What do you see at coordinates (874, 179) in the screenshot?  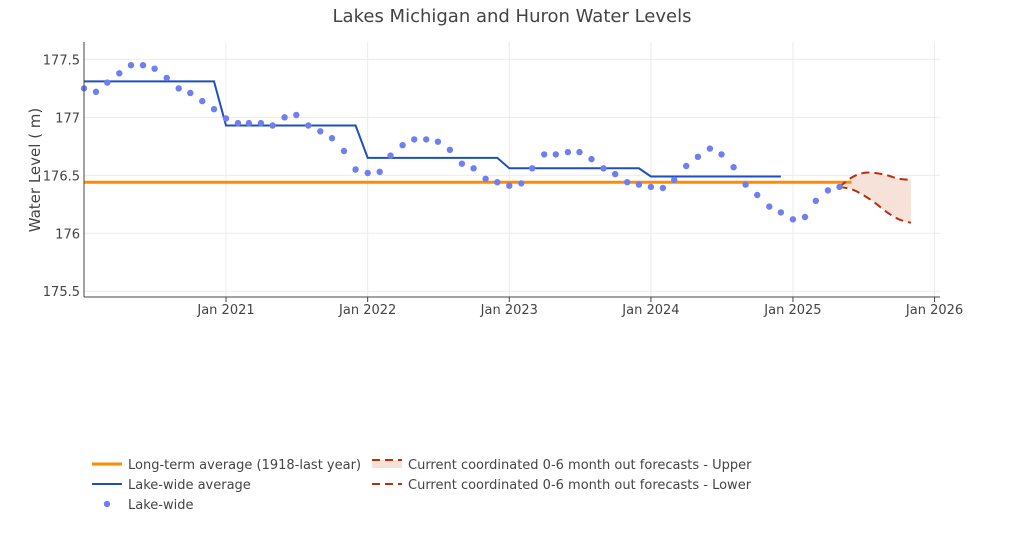 I see `forecast-upper-line` at bounding box center [874, 179].